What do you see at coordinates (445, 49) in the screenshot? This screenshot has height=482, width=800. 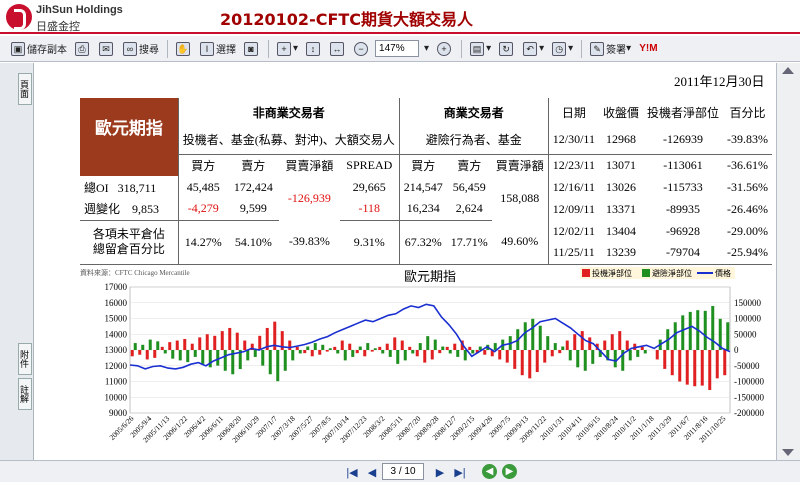 I see `zoom-in-button: +` at bounding box center [445, 49].